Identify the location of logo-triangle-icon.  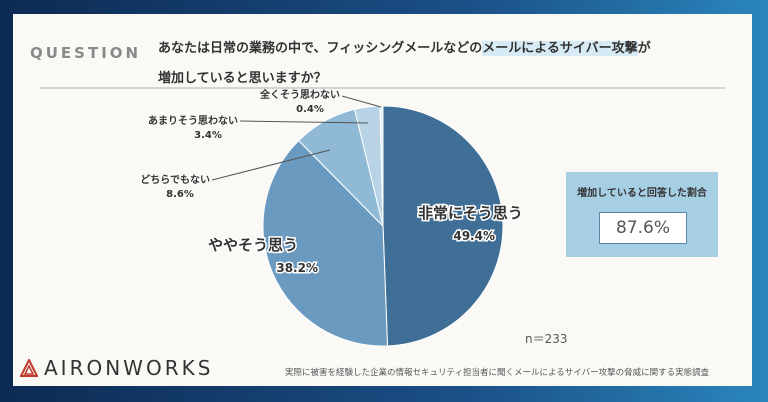
(29, 368).